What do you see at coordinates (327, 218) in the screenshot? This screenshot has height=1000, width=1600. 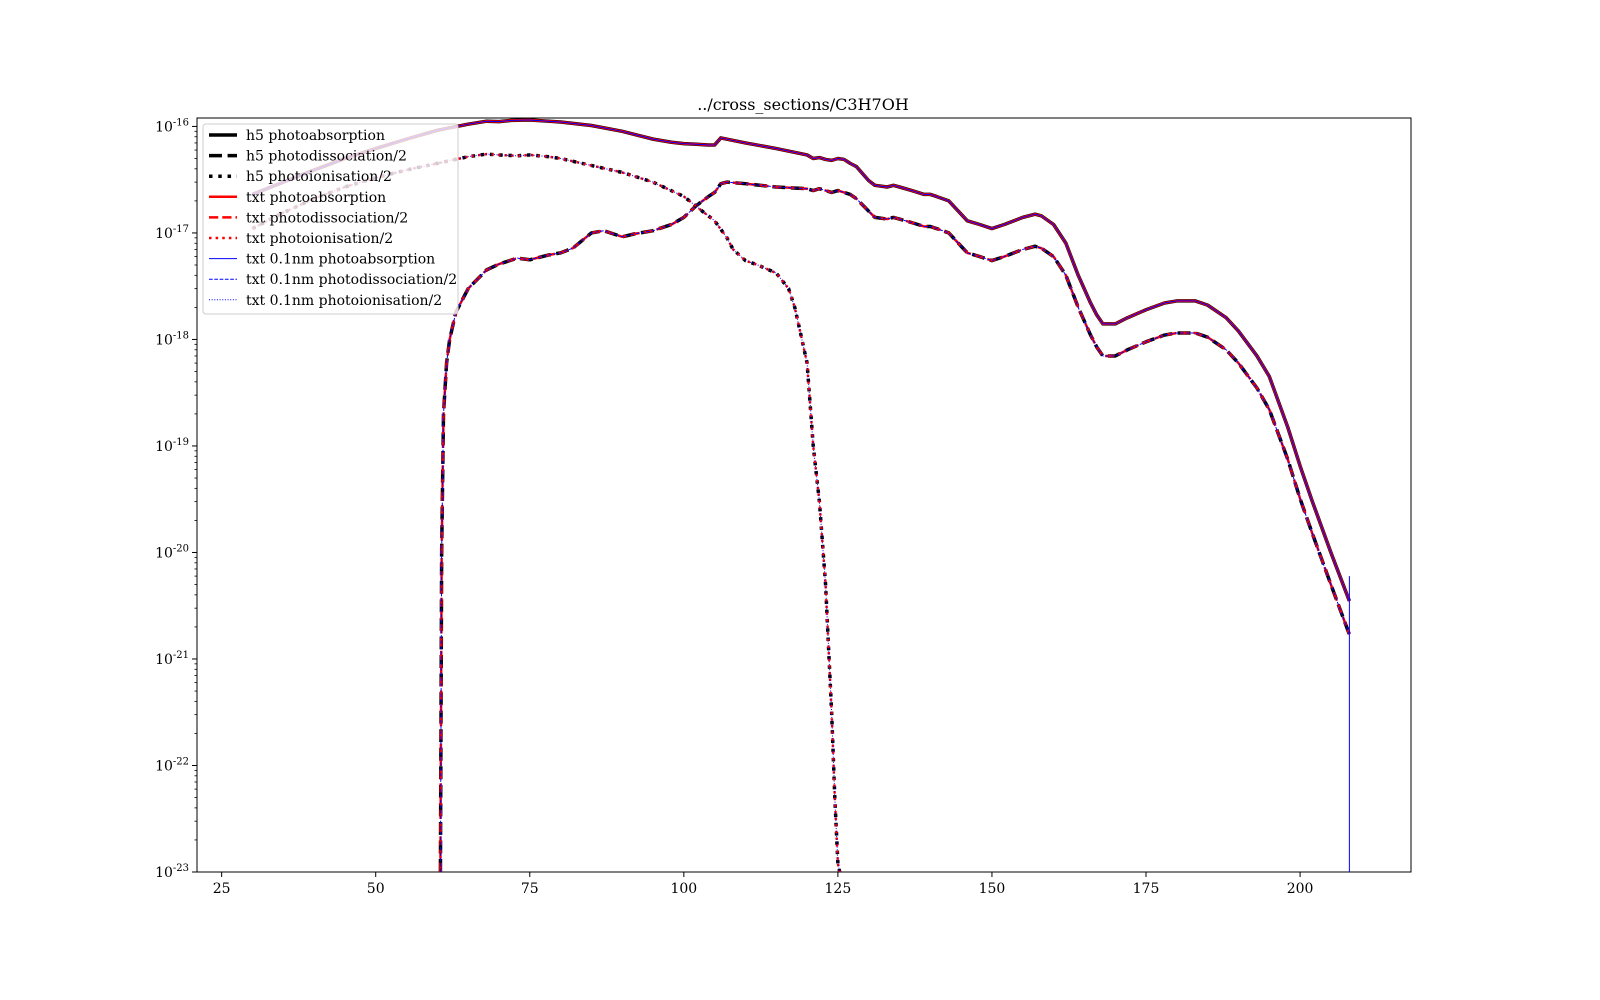 I see `legend-label: txt photodissociation/2` at bounding box center [327, 218].